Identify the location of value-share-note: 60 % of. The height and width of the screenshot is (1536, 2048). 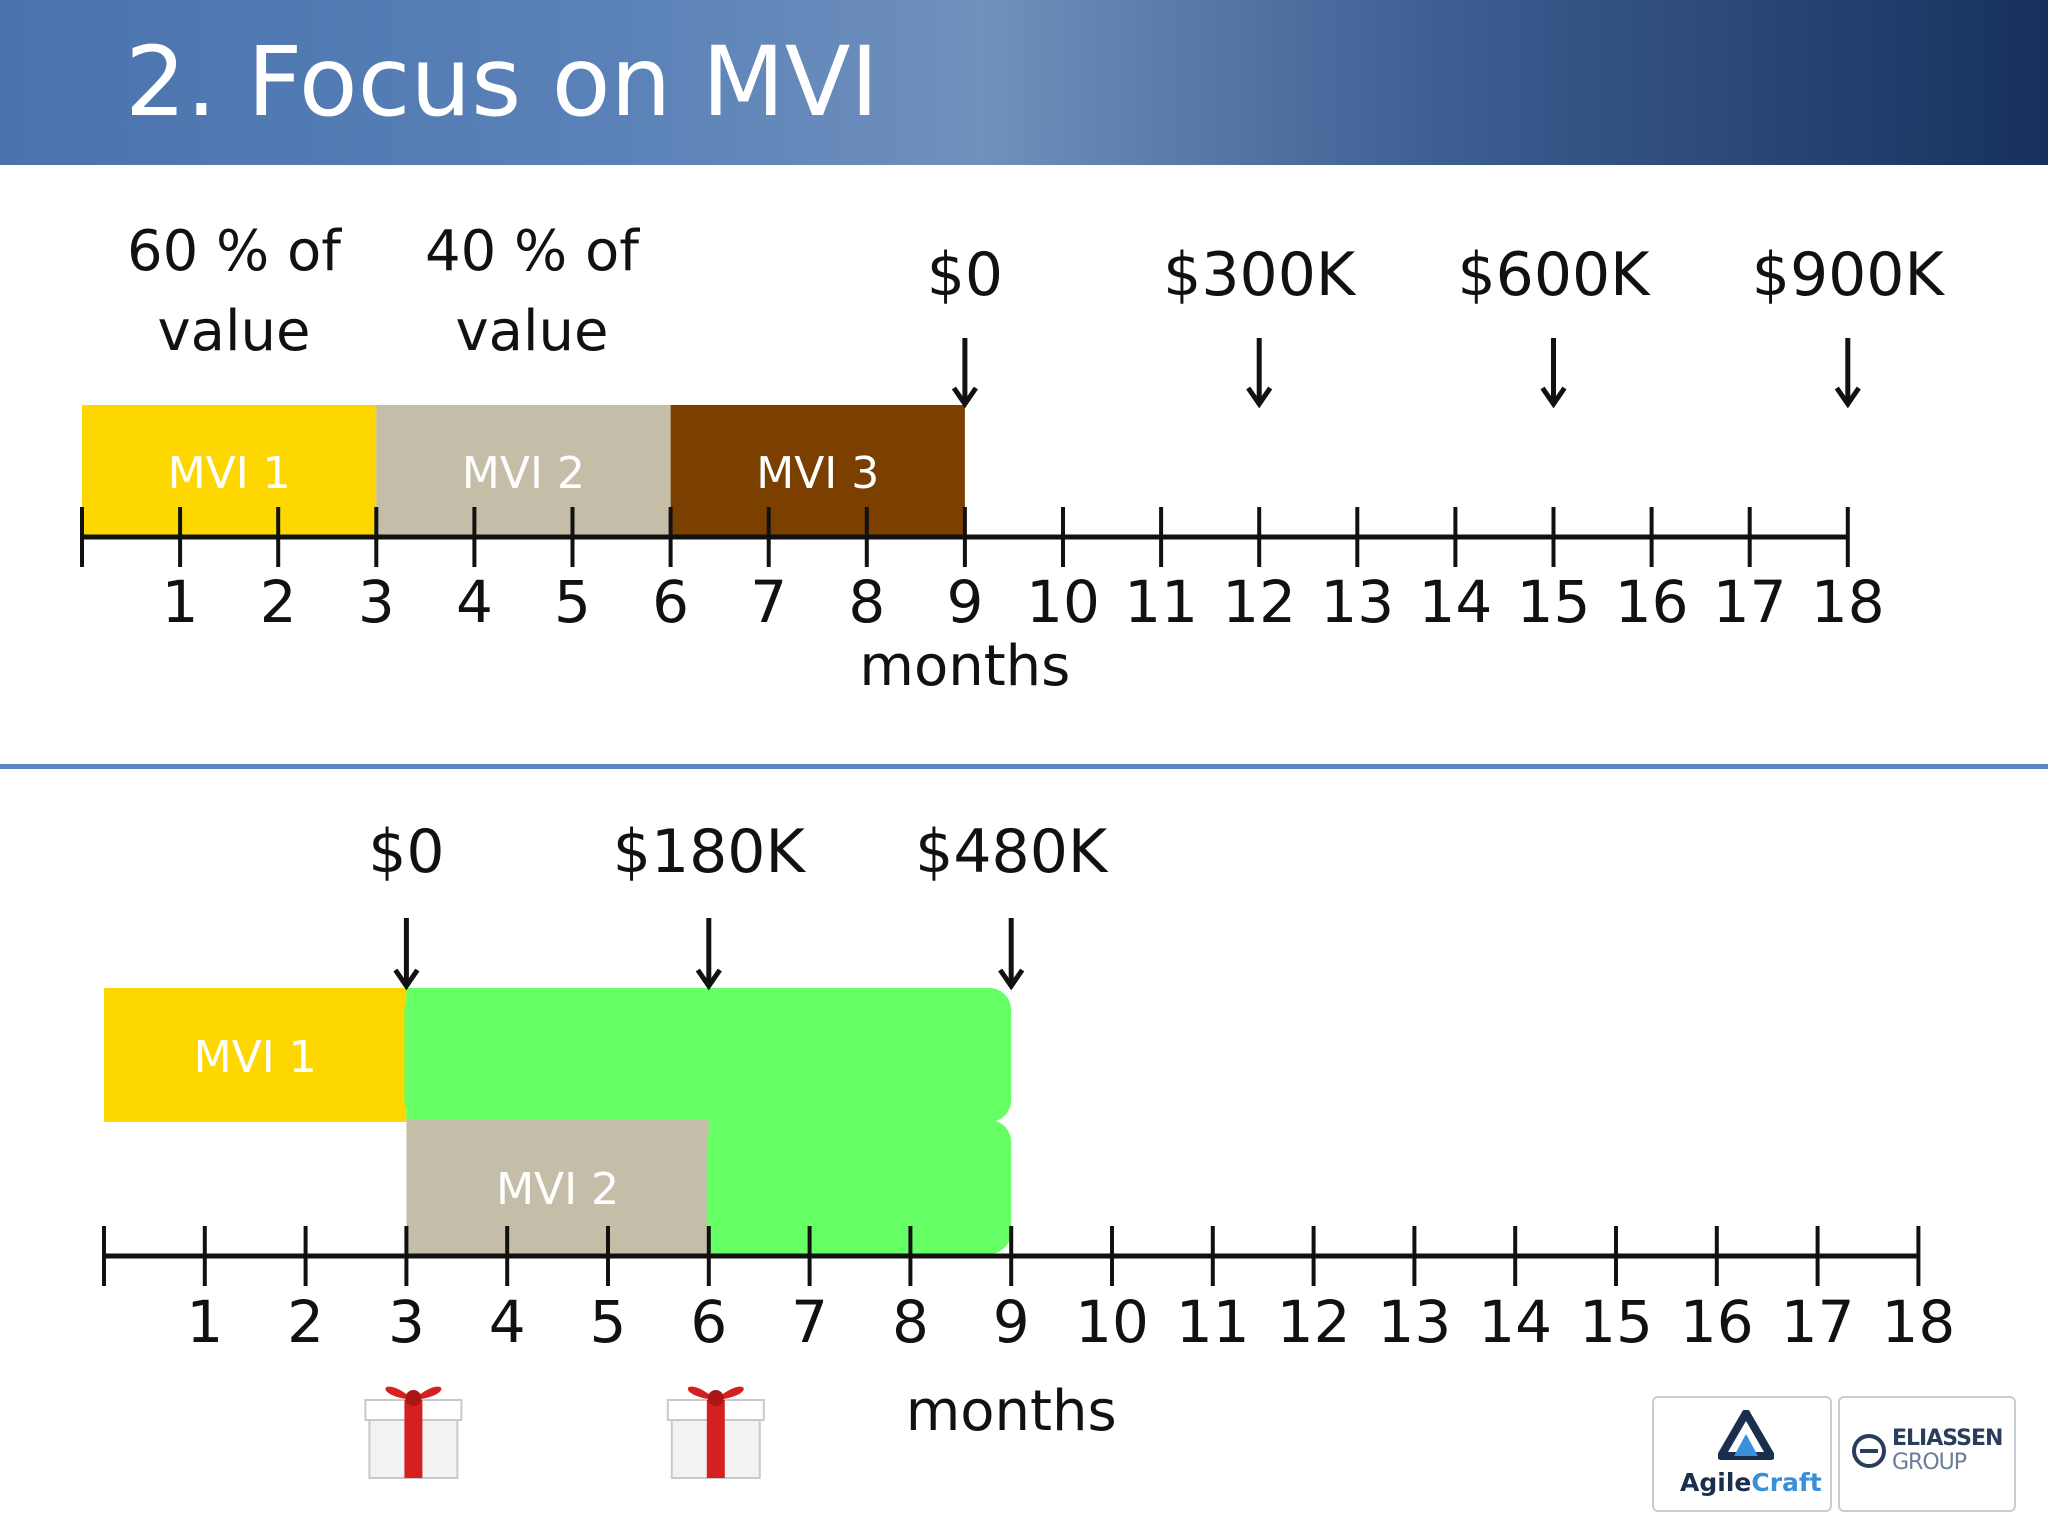
(234, 251).